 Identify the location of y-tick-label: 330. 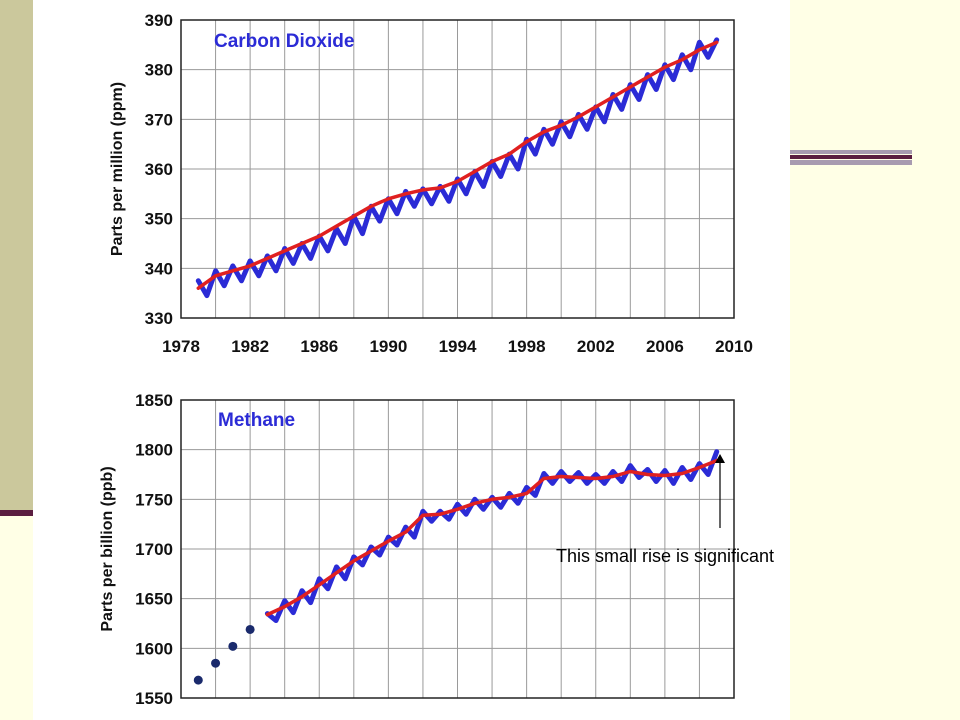
(159, 318).